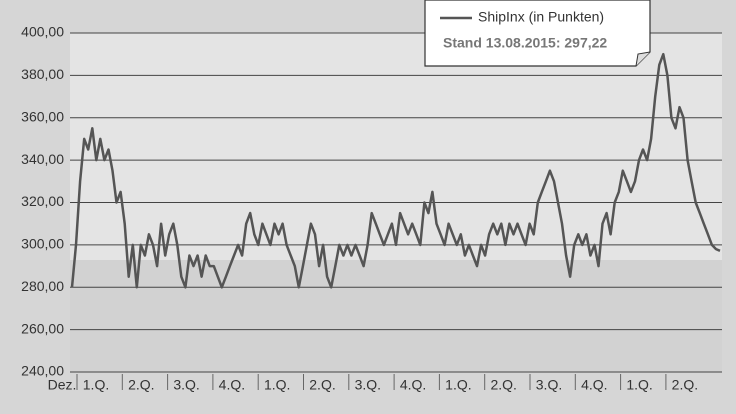 The image size is (736, 414). What do you see at coordinates (525, 43) in the screenshot?
I see `annotation: Stand 13.08.2015: 297,22` at bounding box center [525, 43].